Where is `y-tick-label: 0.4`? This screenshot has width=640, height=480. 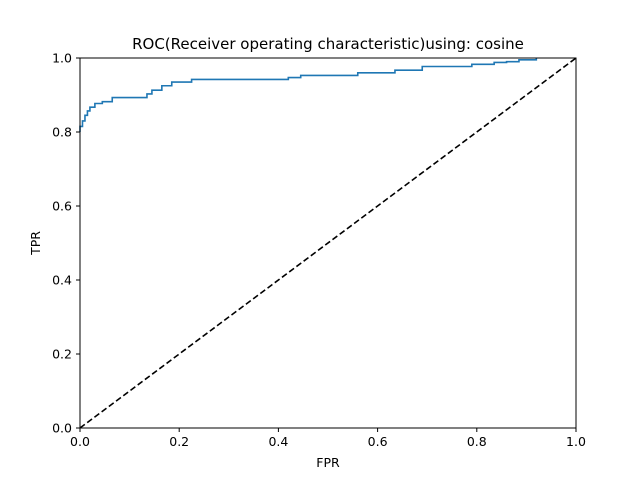
y-tick-label: 0.4 is located at coordinates (62, 280).